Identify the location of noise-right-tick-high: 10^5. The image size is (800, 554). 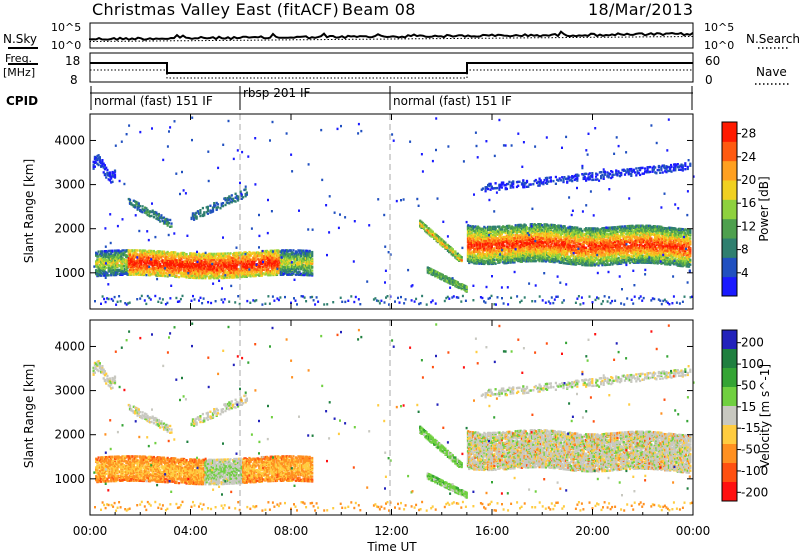
(719, 27).